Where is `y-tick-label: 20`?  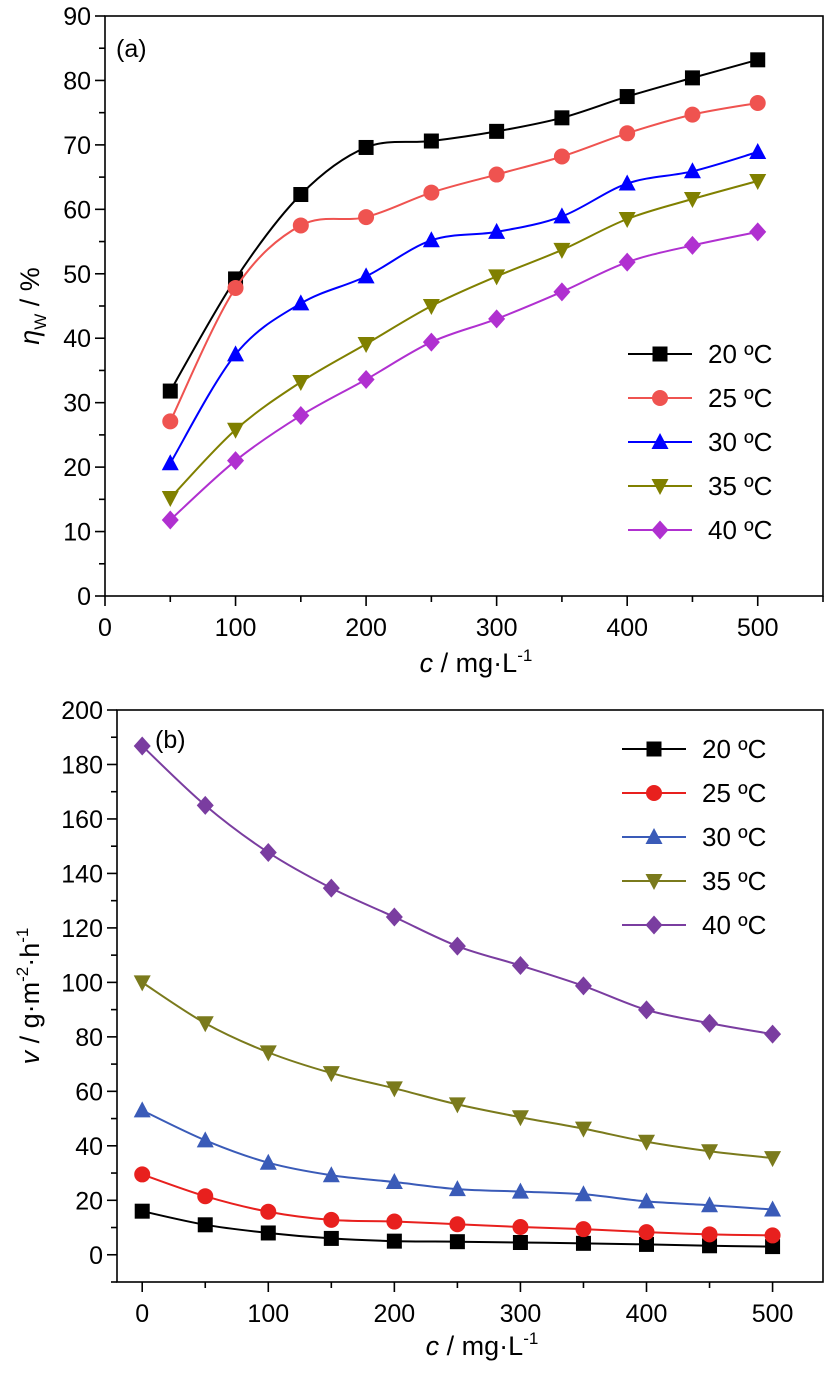 y-tick-label: 20 is located at coordinates (89, 1201).